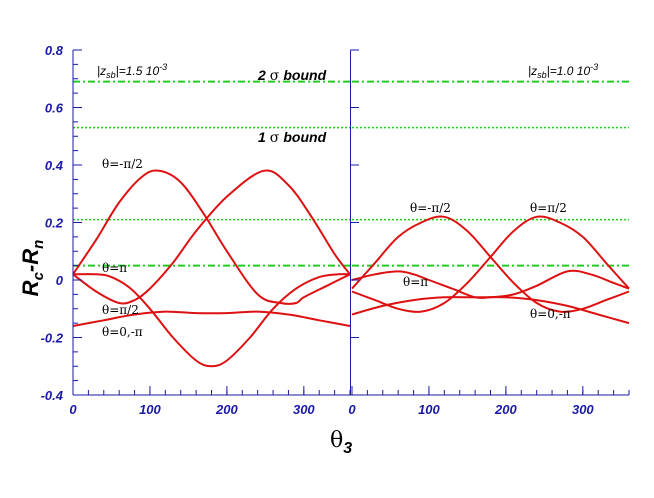  What do you see at coordinates (550, 314) in the screenshot?
I see `curve-label-right-zero: θ=0,-π` at bounding box center [550, 314].